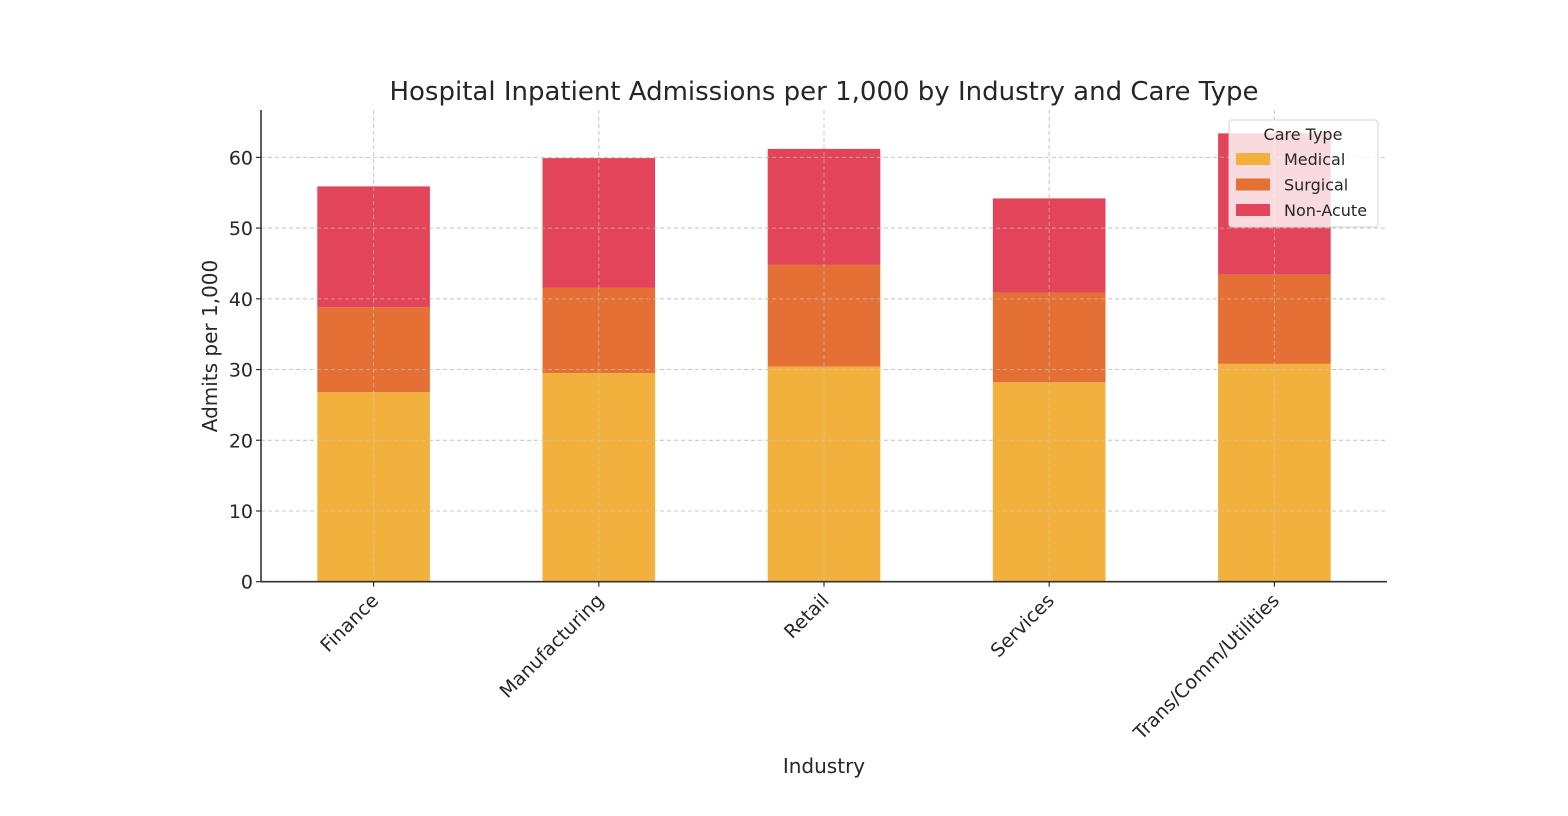 This screenshot has width=1568, height=816. Describe the element at coordinates (1303, 134) in the screenshot. I see `legend-title: Care Type` at that location.